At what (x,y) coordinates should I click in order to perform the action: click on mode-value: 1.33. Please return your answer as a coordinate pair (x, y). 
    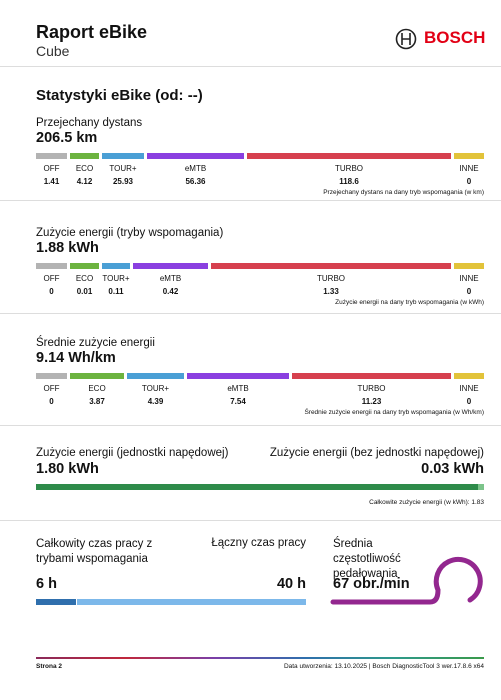
    Looking at the image, I should click on (331, 291).